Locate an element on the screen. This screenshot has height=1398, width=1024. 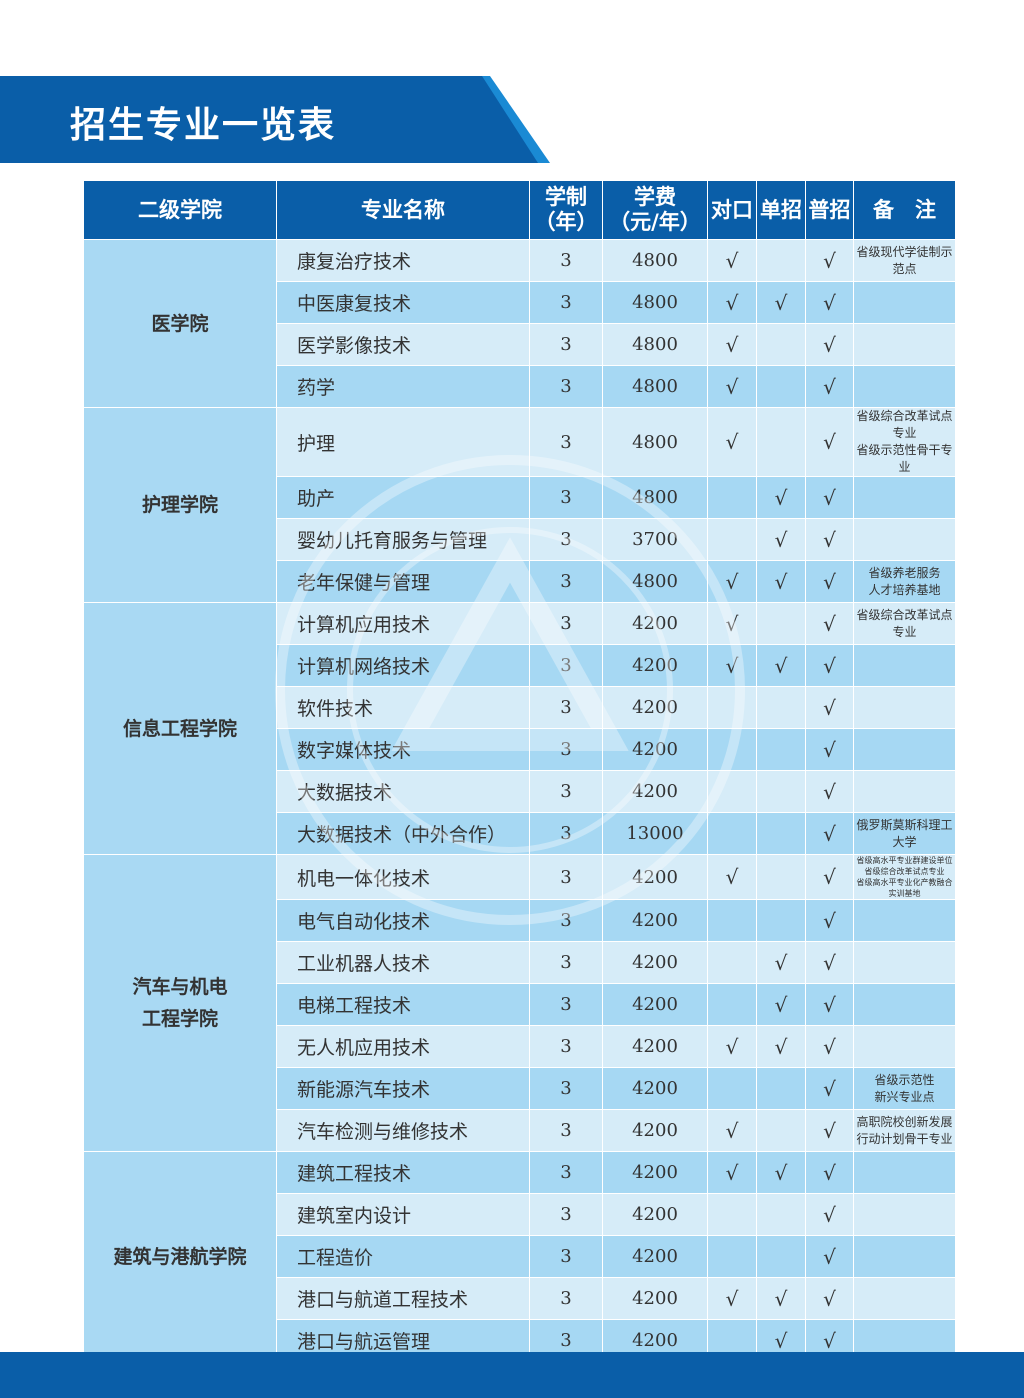
note: 俄罗斯莫斯科理工大学 is located at coordinates (904, 833).